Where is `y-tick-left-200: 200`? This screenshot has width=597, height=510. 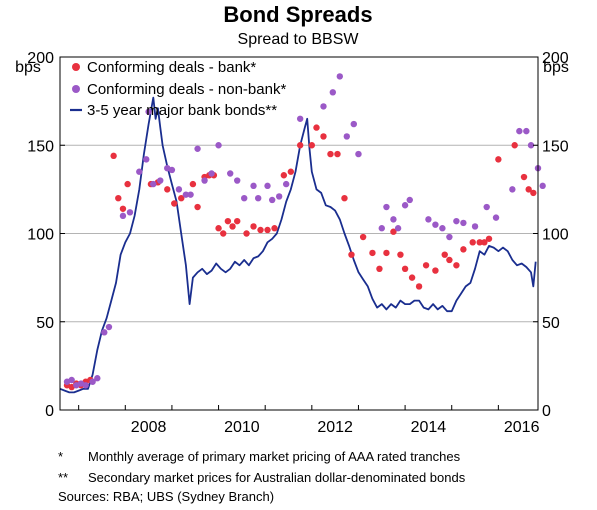 y-tick-left-200: 200 is located at coordinates (40, 58).